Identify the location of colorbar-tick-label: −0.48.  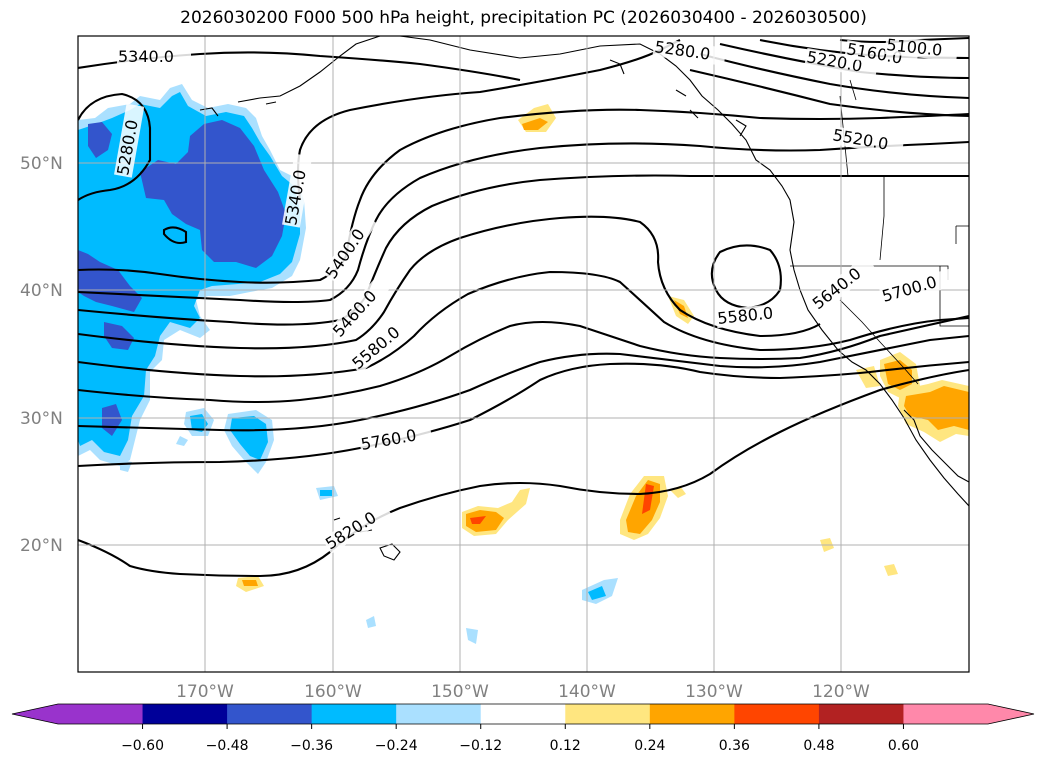
(227, 746).